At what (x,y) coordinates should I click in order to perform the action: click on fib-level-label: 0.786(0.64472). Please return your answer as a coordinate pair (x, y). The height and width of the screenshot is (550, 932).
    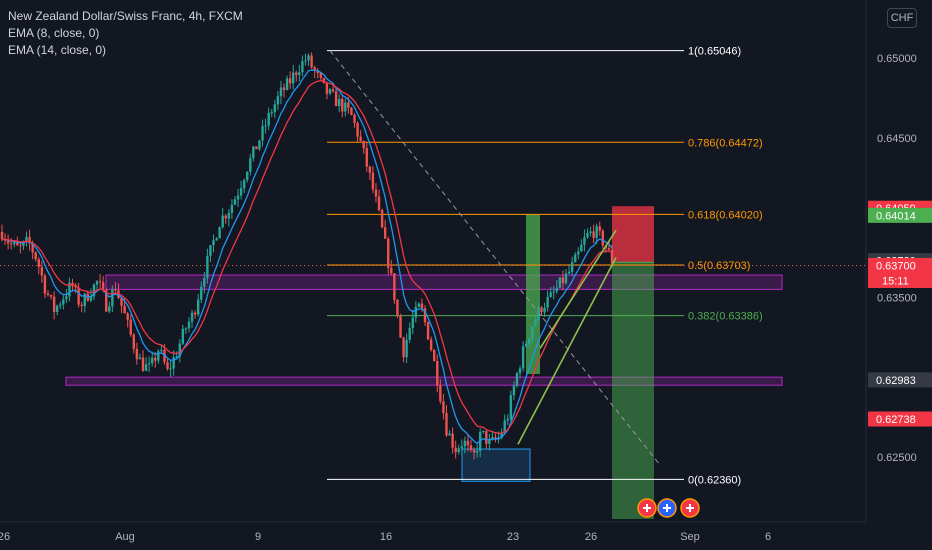
    Looking at the image, I should click on (725, 143).